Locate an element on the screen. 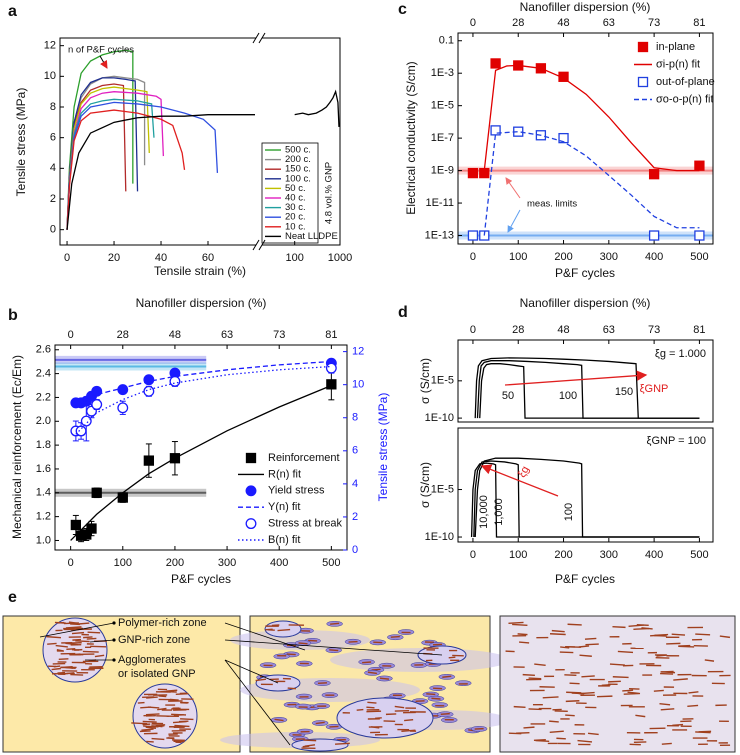 The width and height of the screenshot is (740, 755). curve-label: 100 is located at coordinates (568, 396).